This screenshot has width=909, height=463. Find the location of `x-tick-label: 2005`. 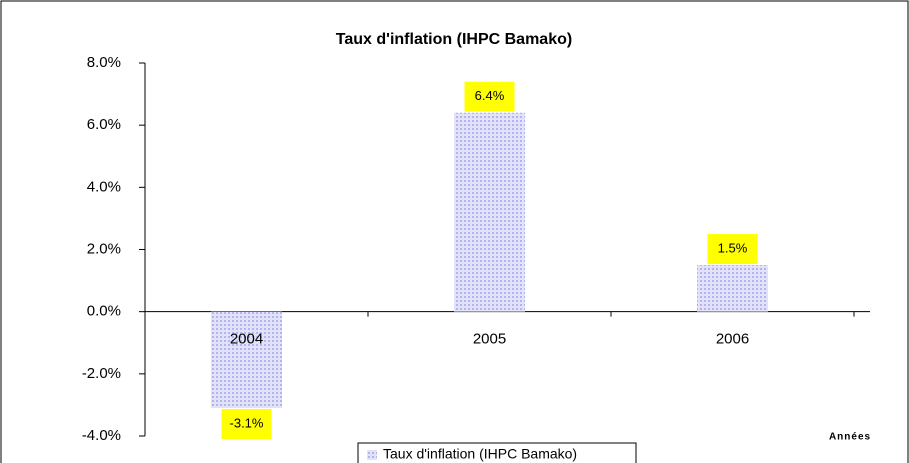

x-tick-label: 2005 is located at coordinates (489, 339).